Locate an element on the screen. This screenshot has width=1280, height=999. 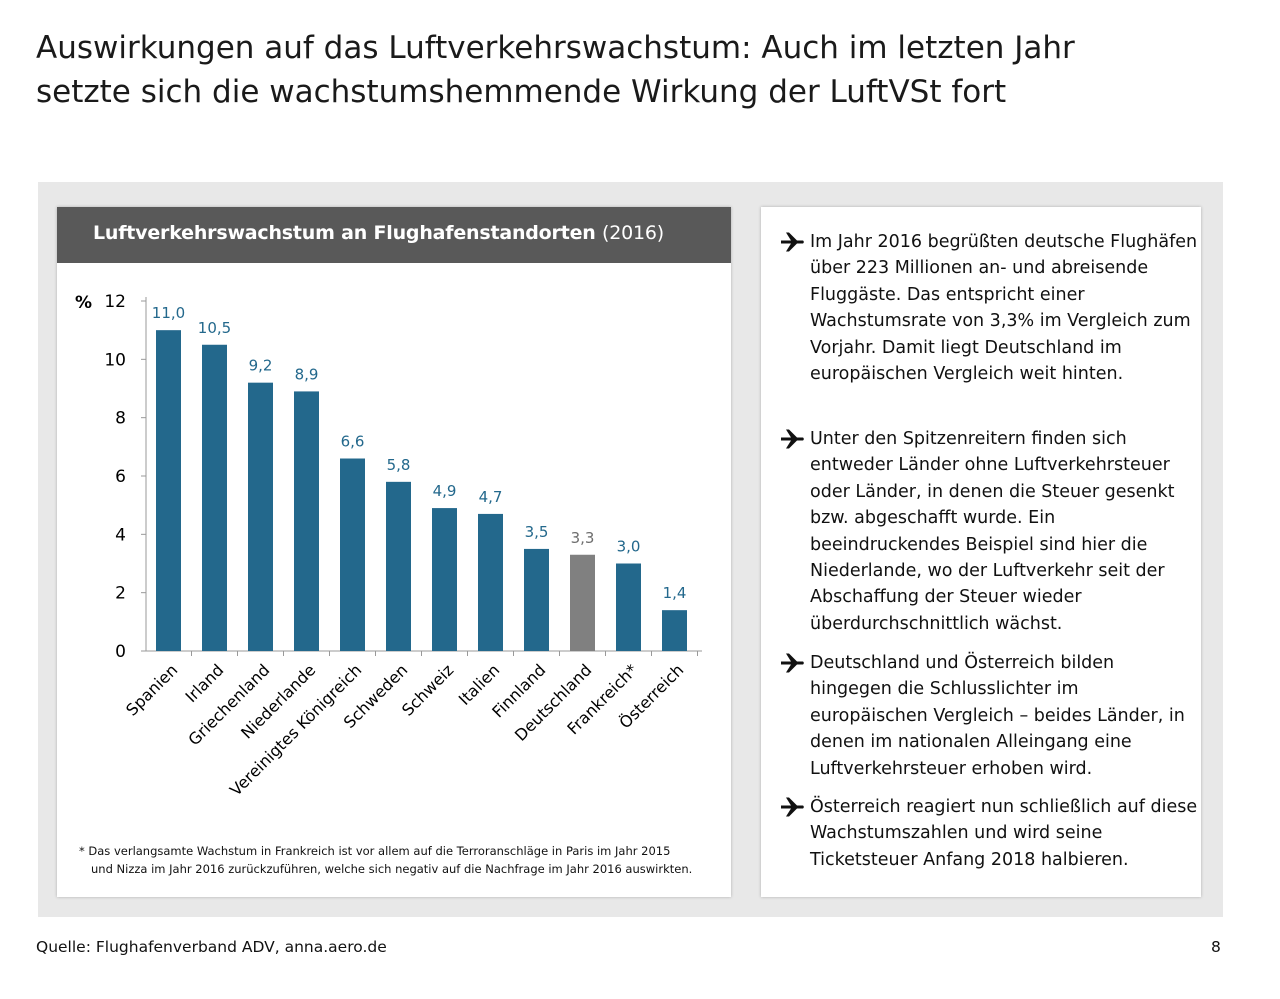
data-label: 6,6 is located at coordinates (353, 442).